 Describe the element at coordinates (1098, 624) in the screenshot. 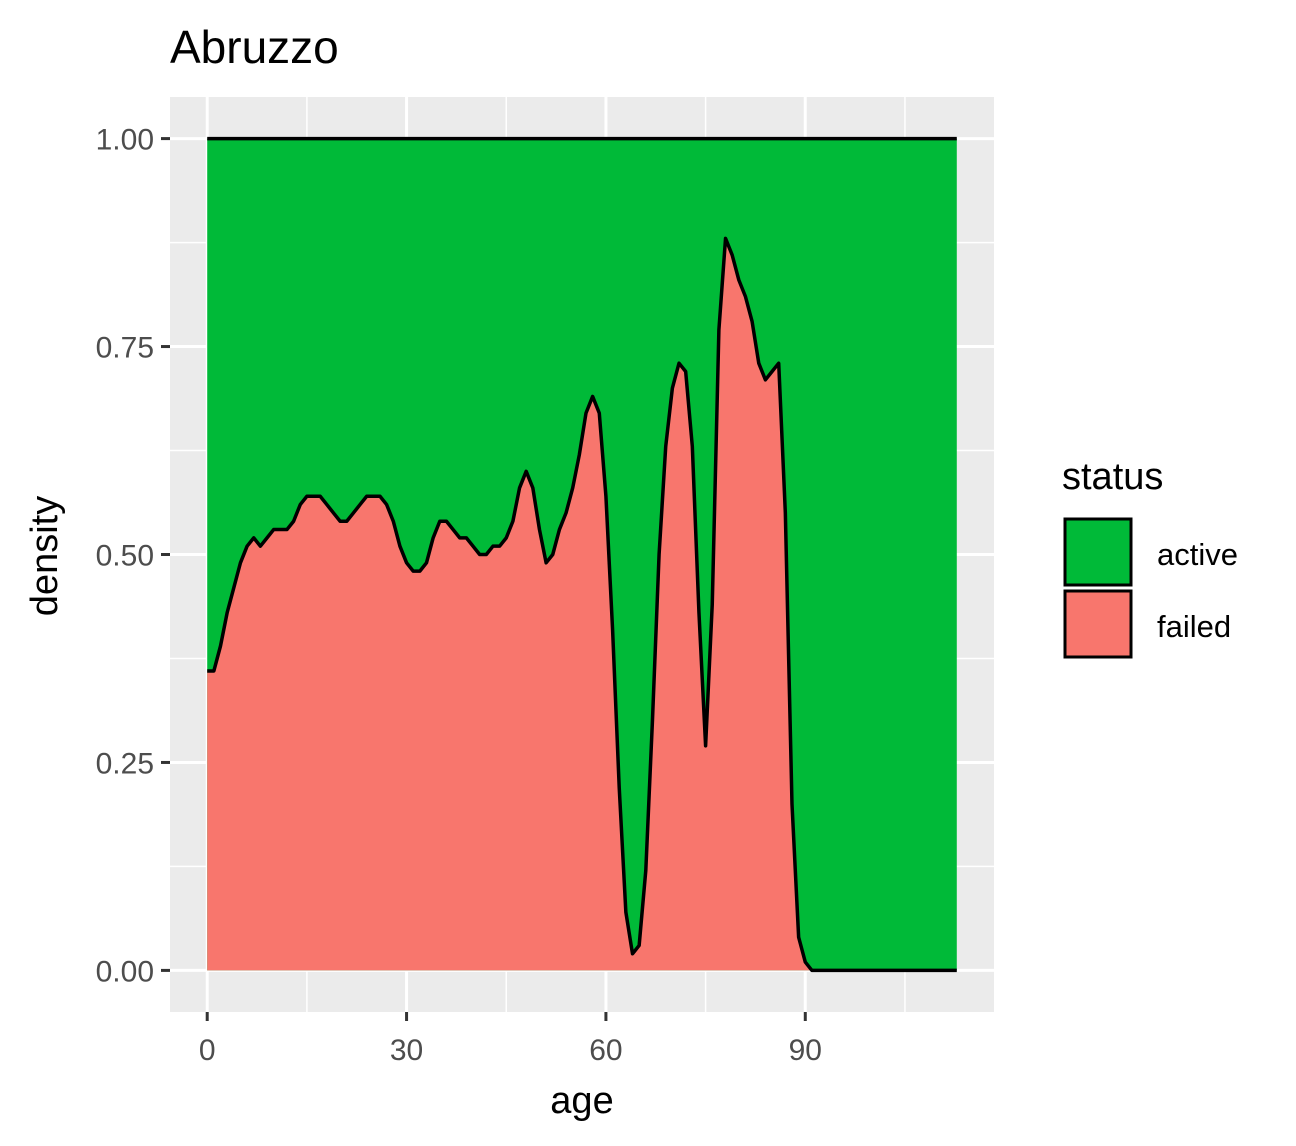

I see `legend-key-failed` at that location.